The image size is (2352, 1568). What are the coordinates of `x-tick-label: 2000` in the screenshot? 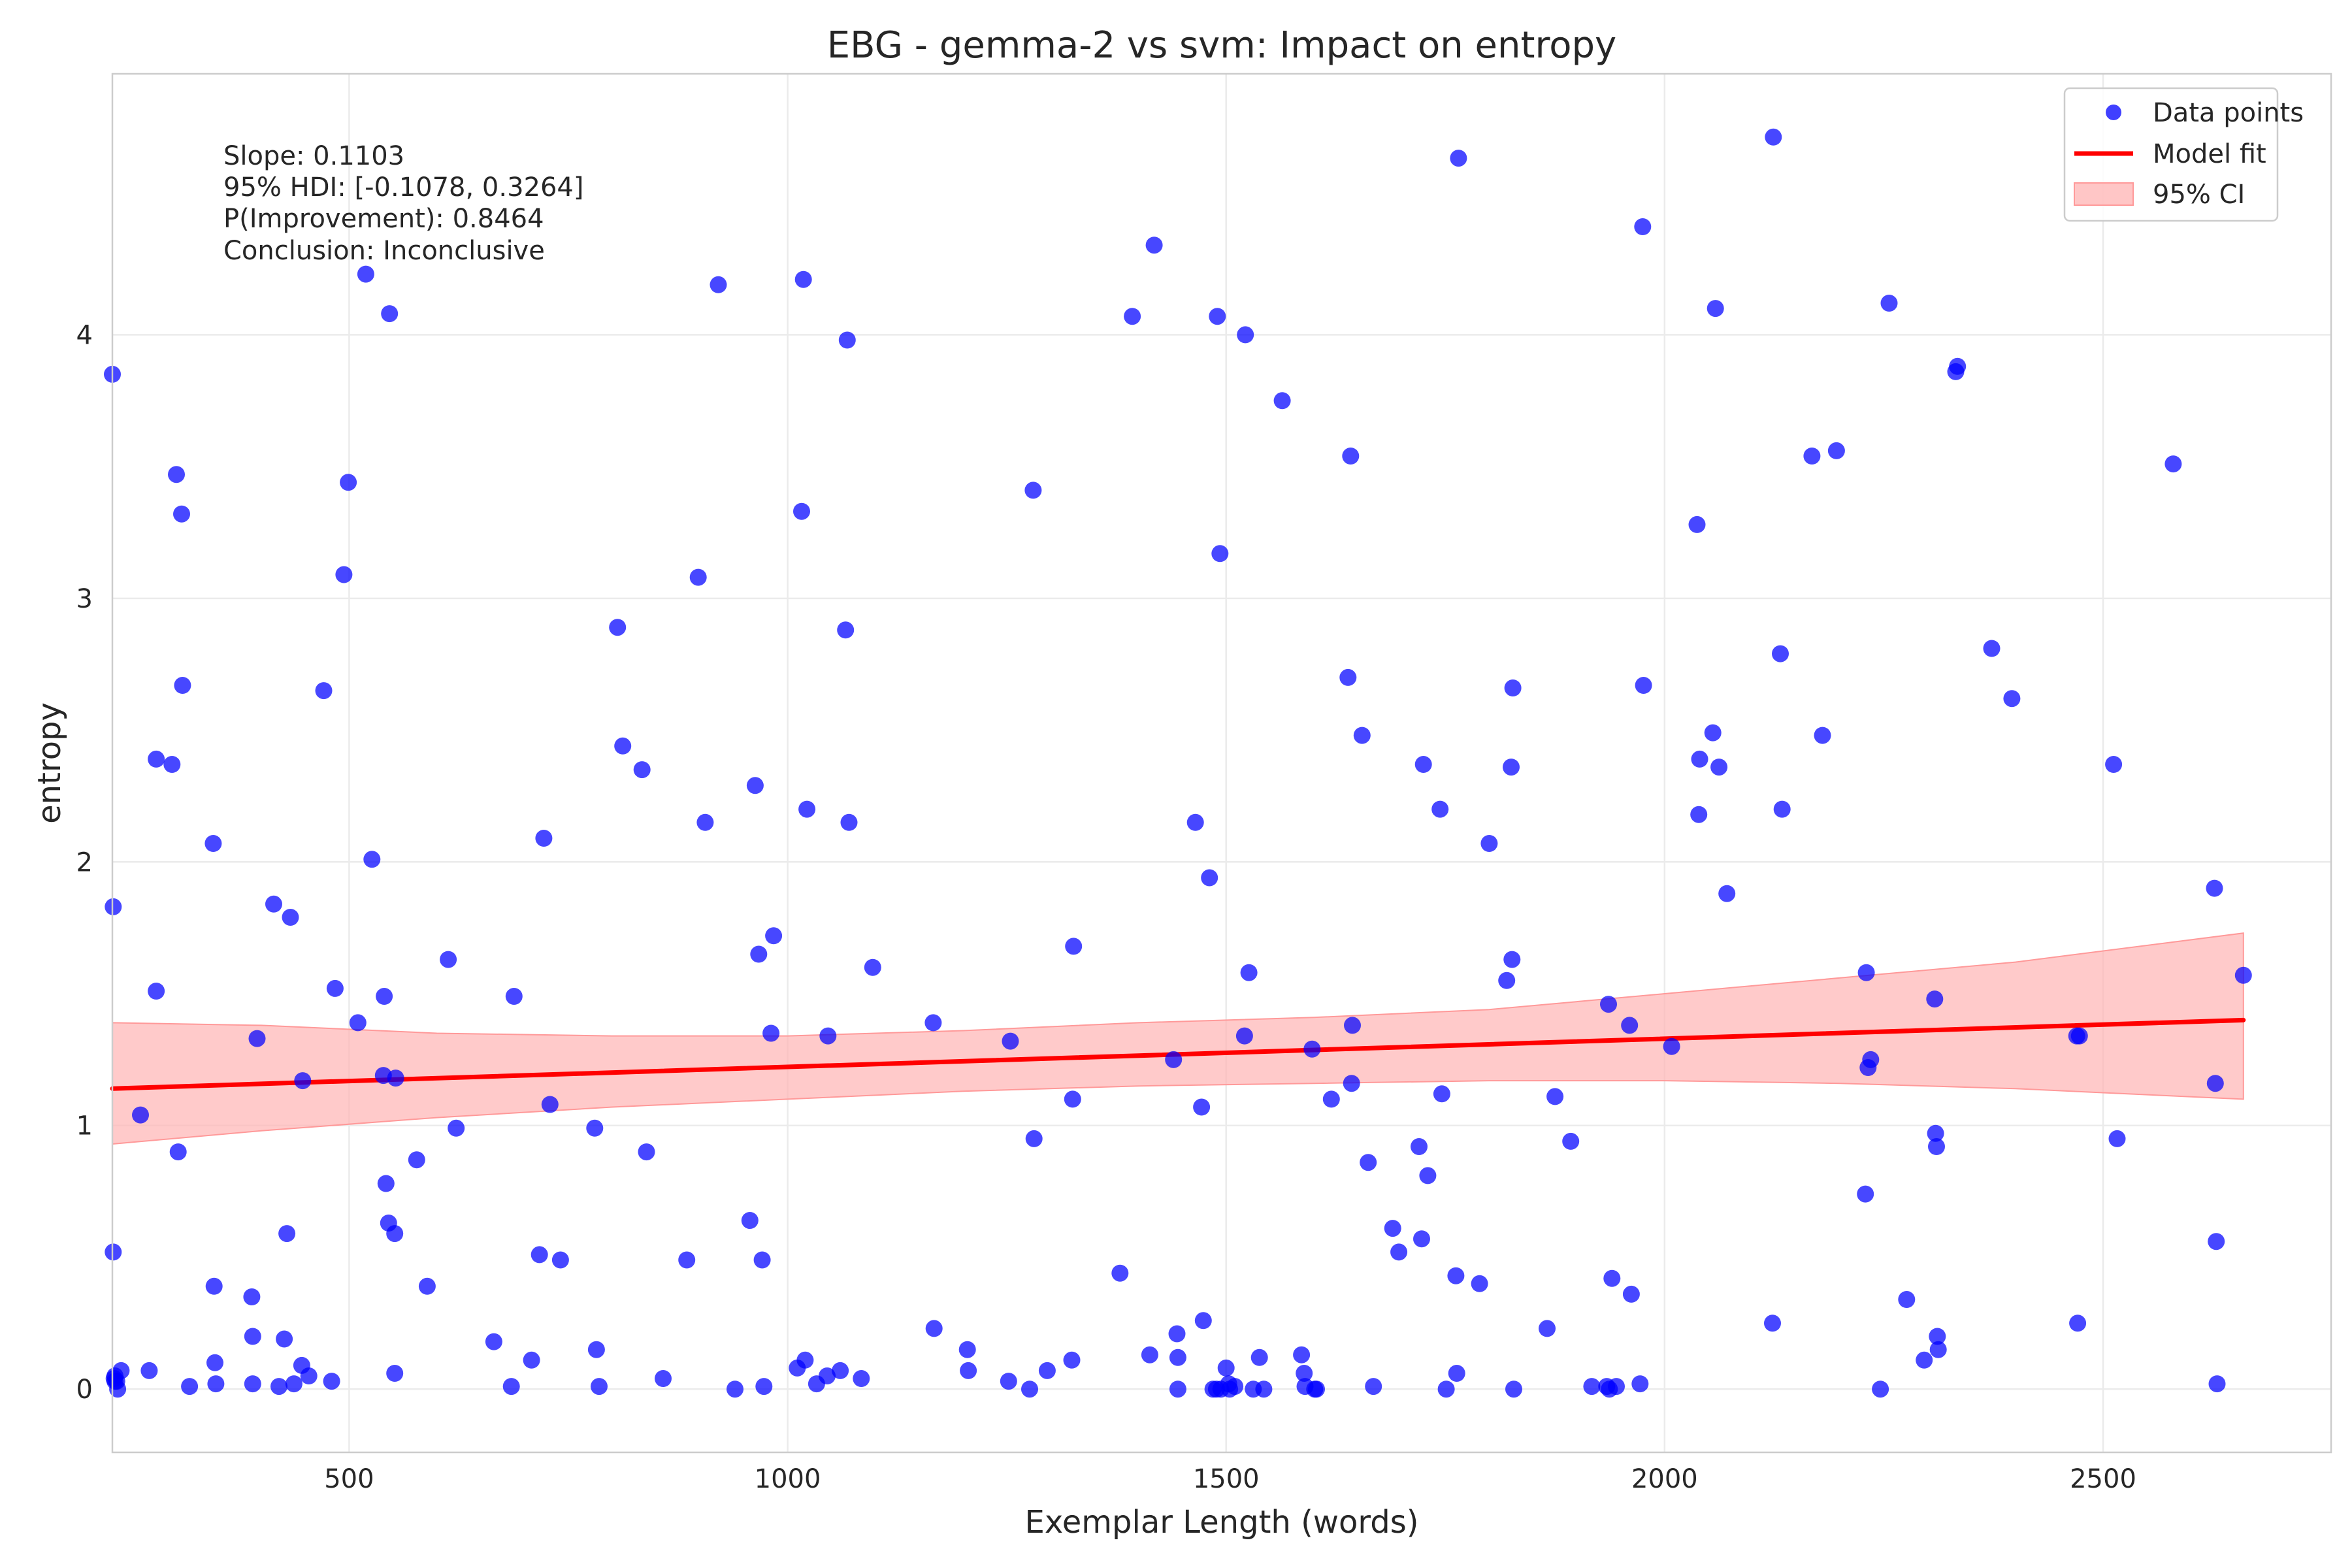 It's located at (1664, 1479).